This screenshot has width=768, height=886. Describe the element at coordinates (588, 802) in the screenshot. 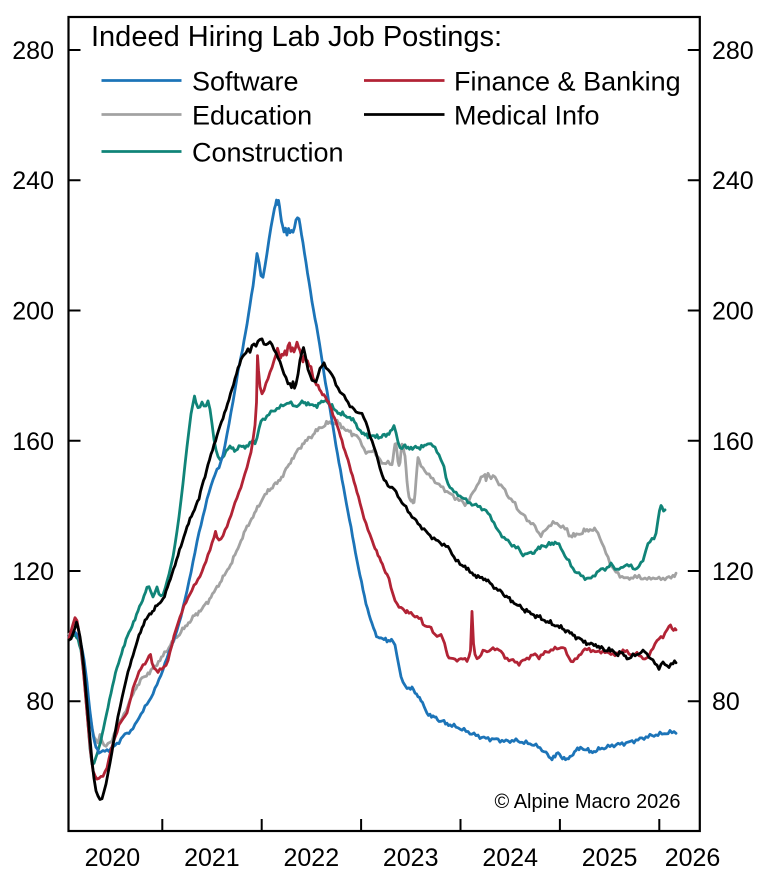

I see `svg-text: © Alpine Macro 2026` at that location.